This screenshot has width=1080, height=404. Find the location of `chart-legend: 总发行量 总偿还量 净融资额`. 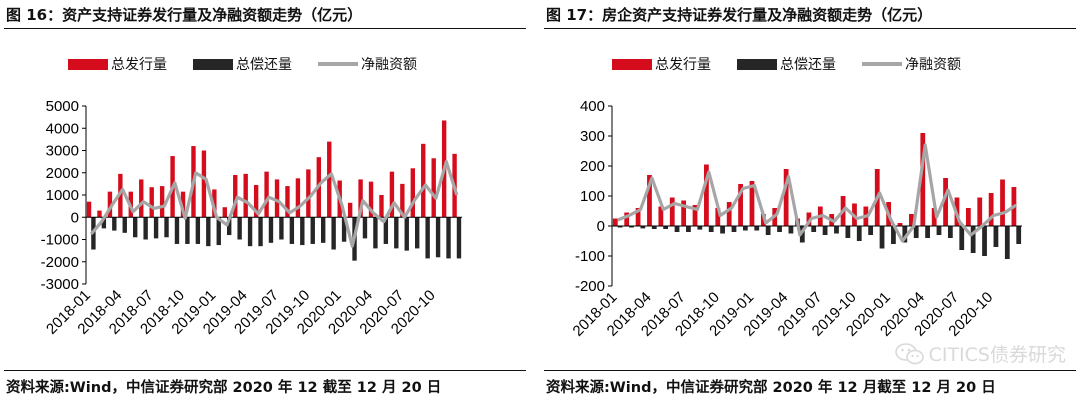

chart-legend: 总发行量 总偿还量 净融资额 is located at coordinates (799, 64).